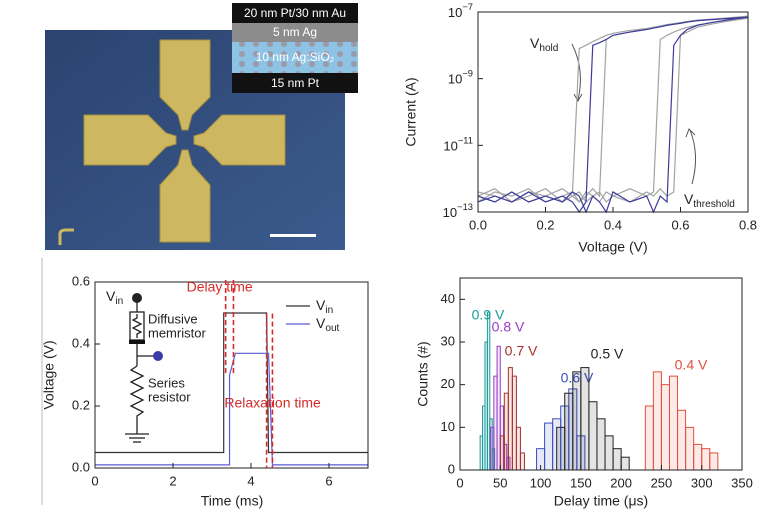  Describe the element at coordinates (172, 480) in the screenshot. I see `x-tick-label: 2` at that location.